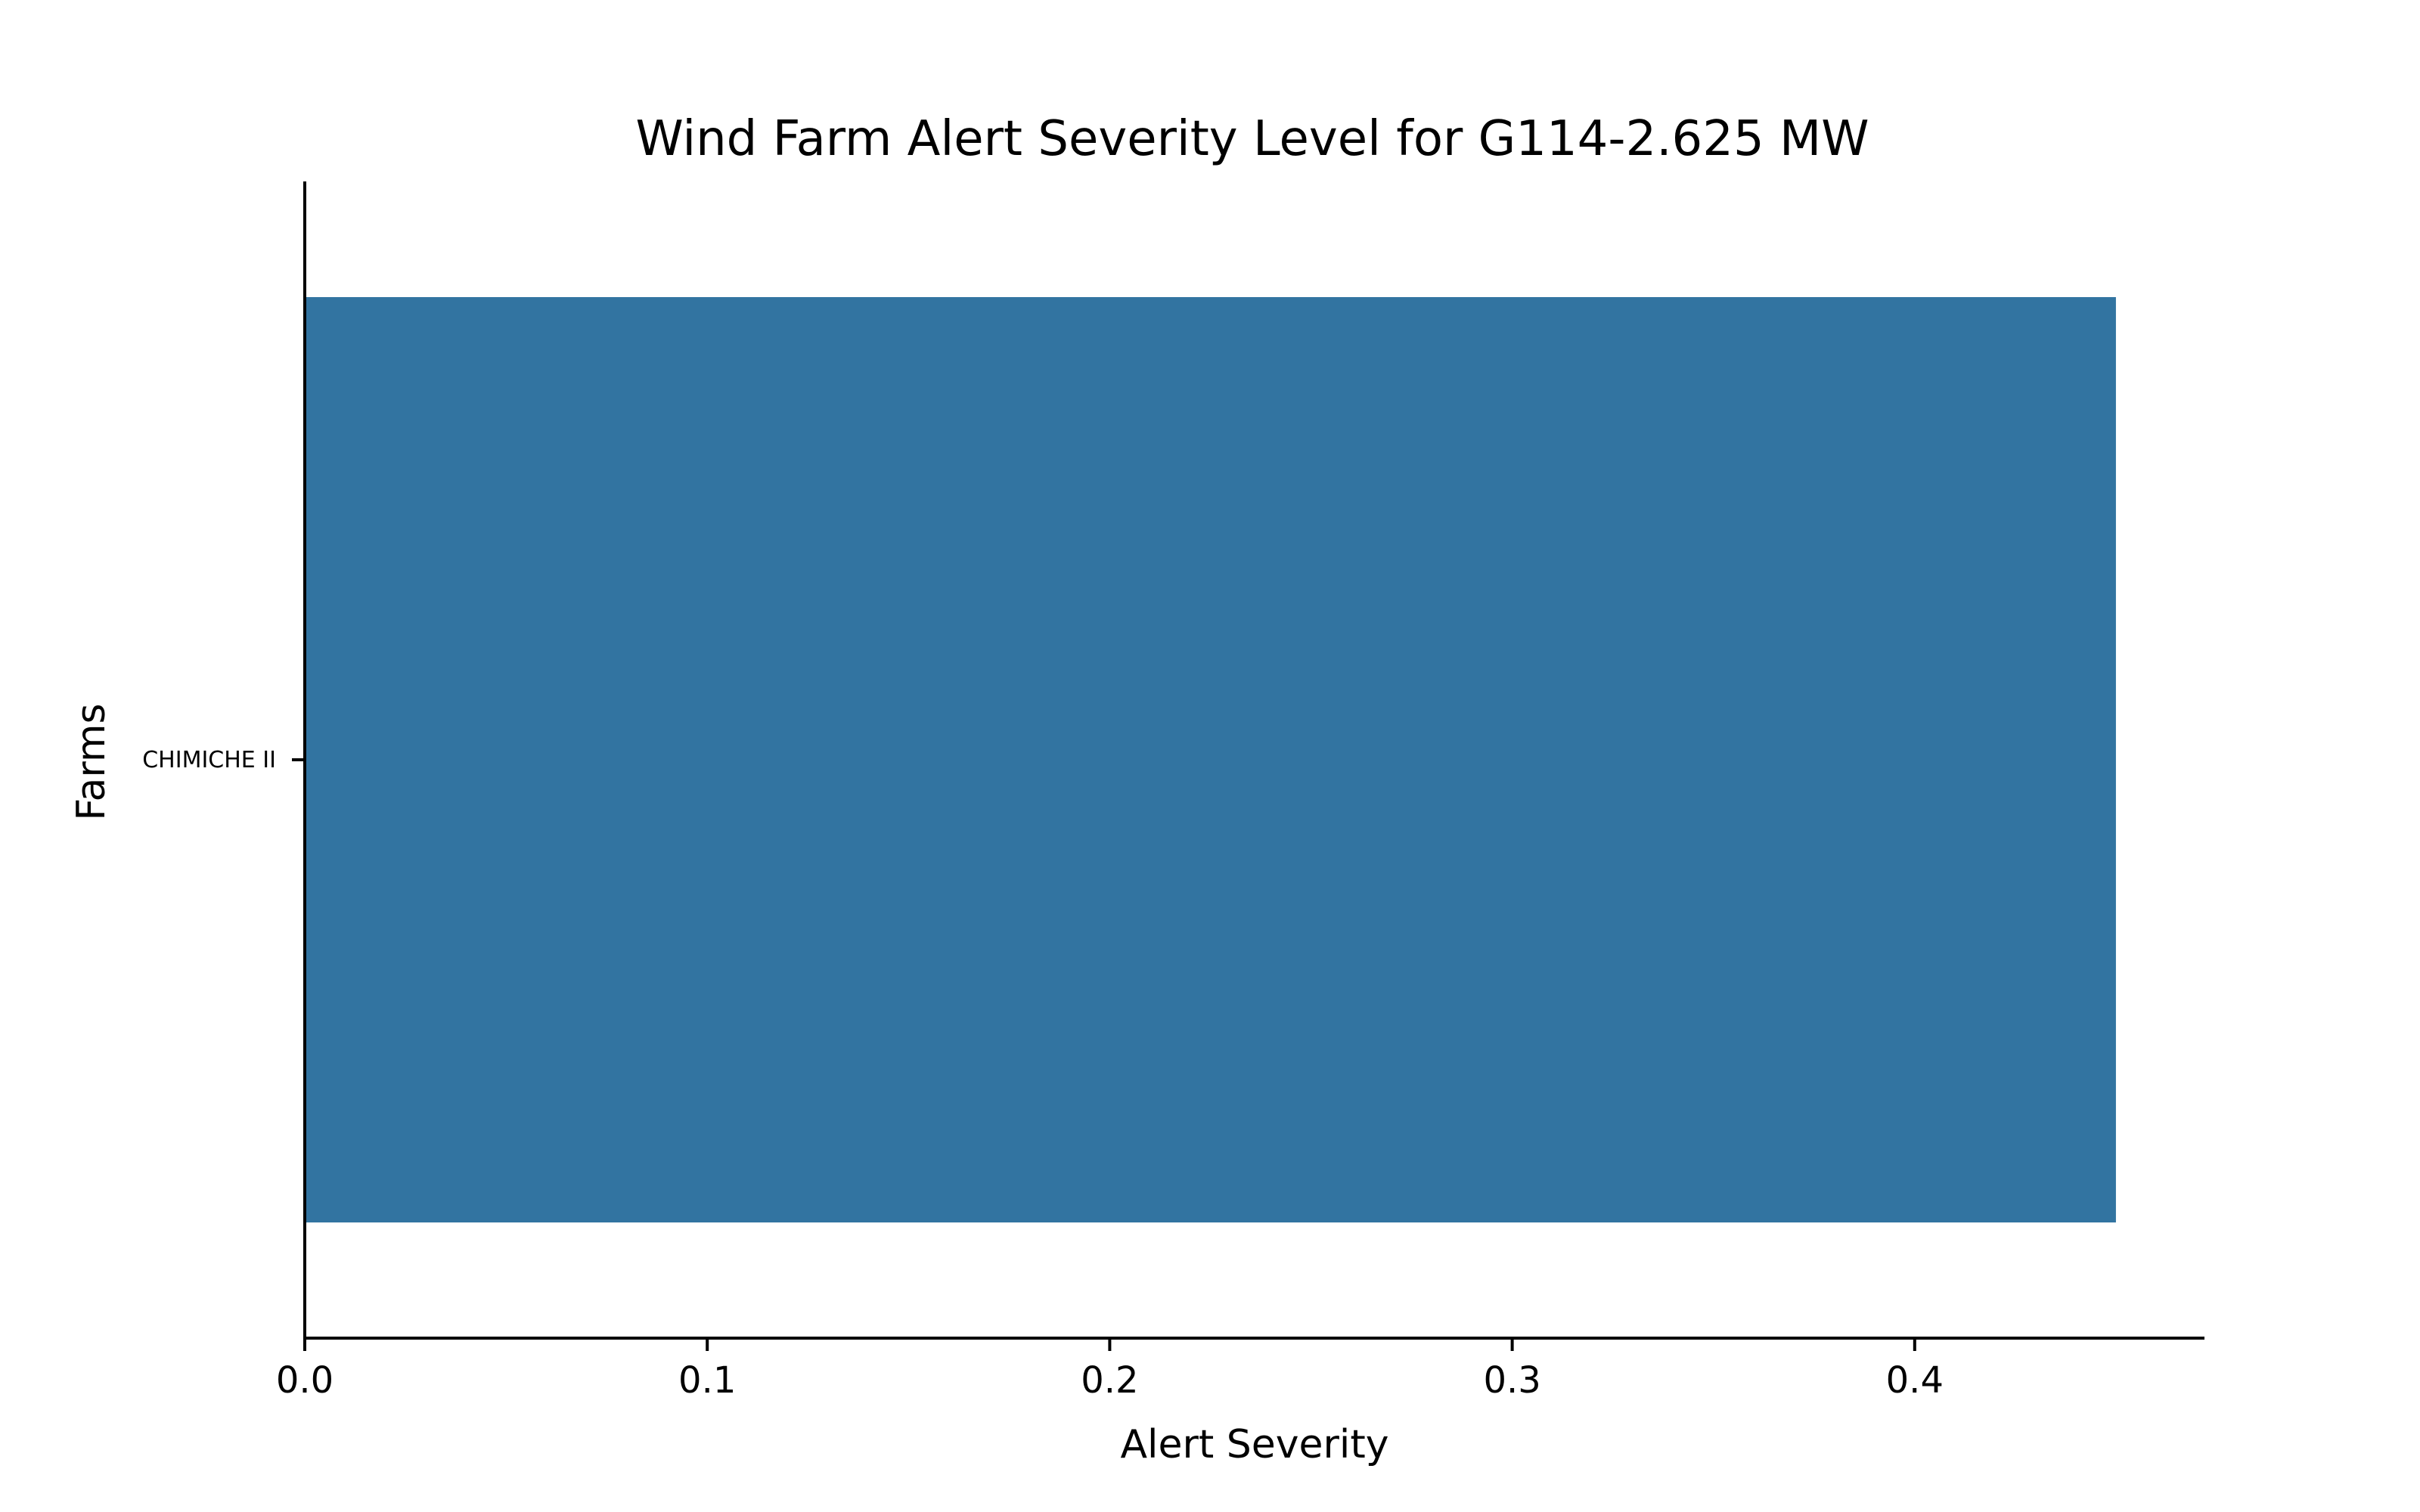 The image size is (2420, 1512). What do you see at coordinates (1915, 1380) in the screenshot?
I see `x-tick-label: 0.4` at bounding box center [1915, 1380].